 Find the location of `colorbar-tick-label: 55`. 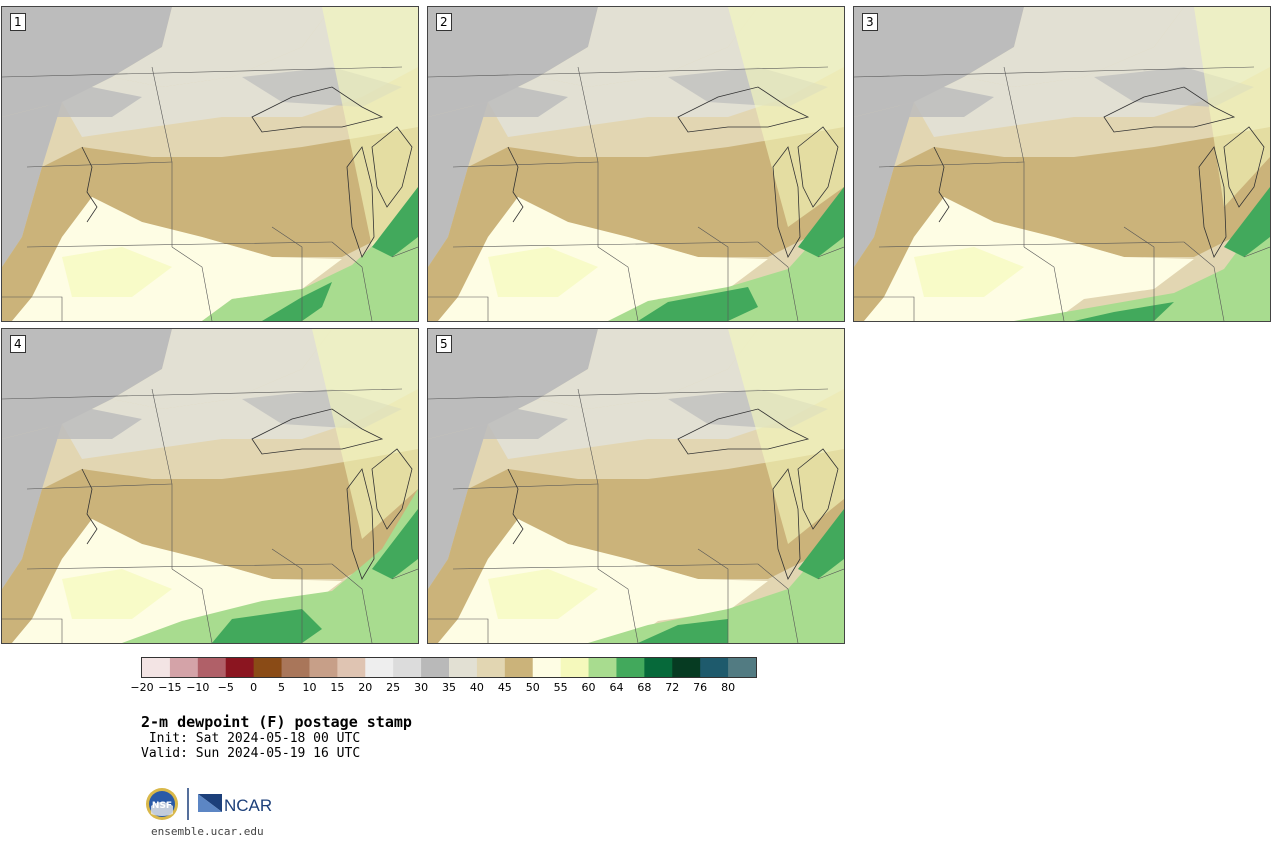

colorbar-tick-label: 55 is located at coordinates (560, 687).